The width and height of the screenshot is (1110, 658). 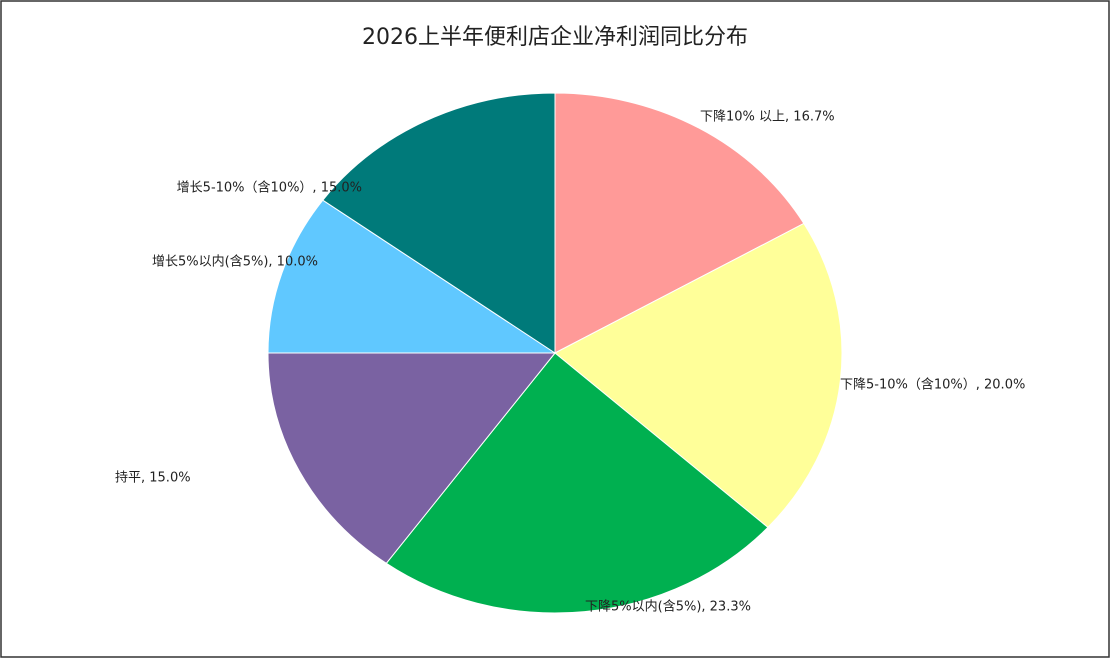 What do you see at coordinates (932, 385) in the screenshot?
I see `data-label: 下降5-10%（含10%）, 20.0%` at bounding box center [932, 385].